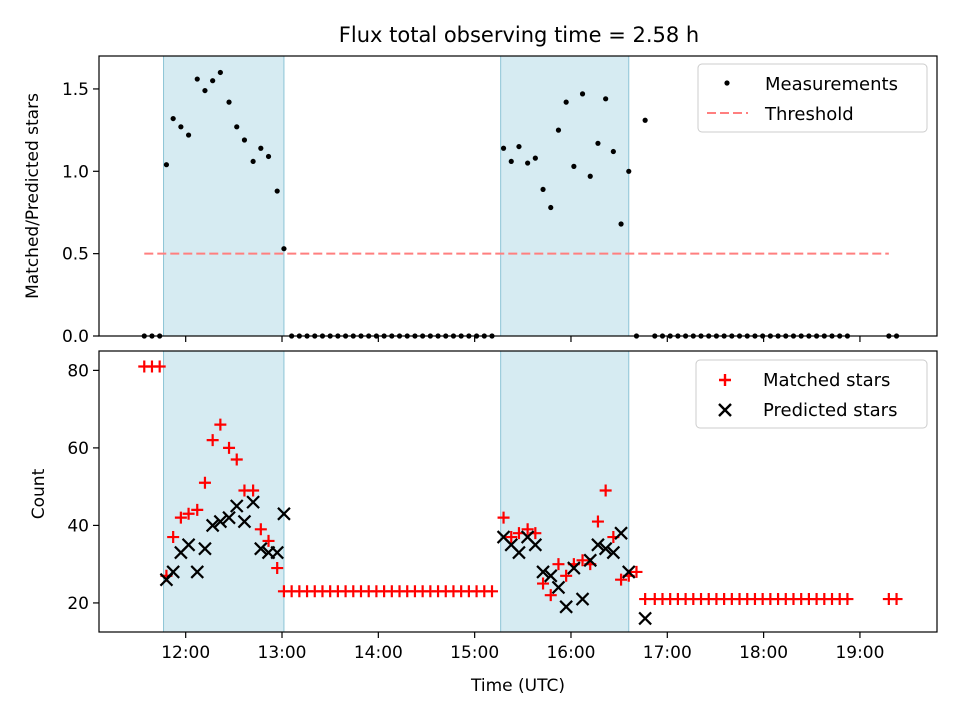 Image resolution: width=960 pixels, height=720 pixels. What do you see at coordinates (831, 84) in the screenshot?
I see `legend-label-measurements: Measurements` at bounding box center [831, 84].